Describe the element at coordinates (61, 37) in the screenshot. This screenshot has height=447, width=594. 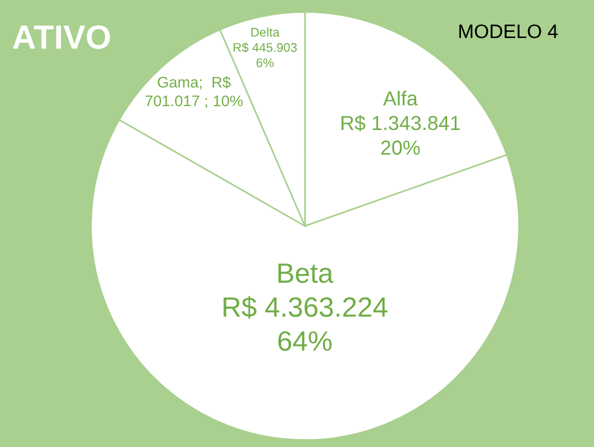
I see `chart-title: ATIVO` at that location.